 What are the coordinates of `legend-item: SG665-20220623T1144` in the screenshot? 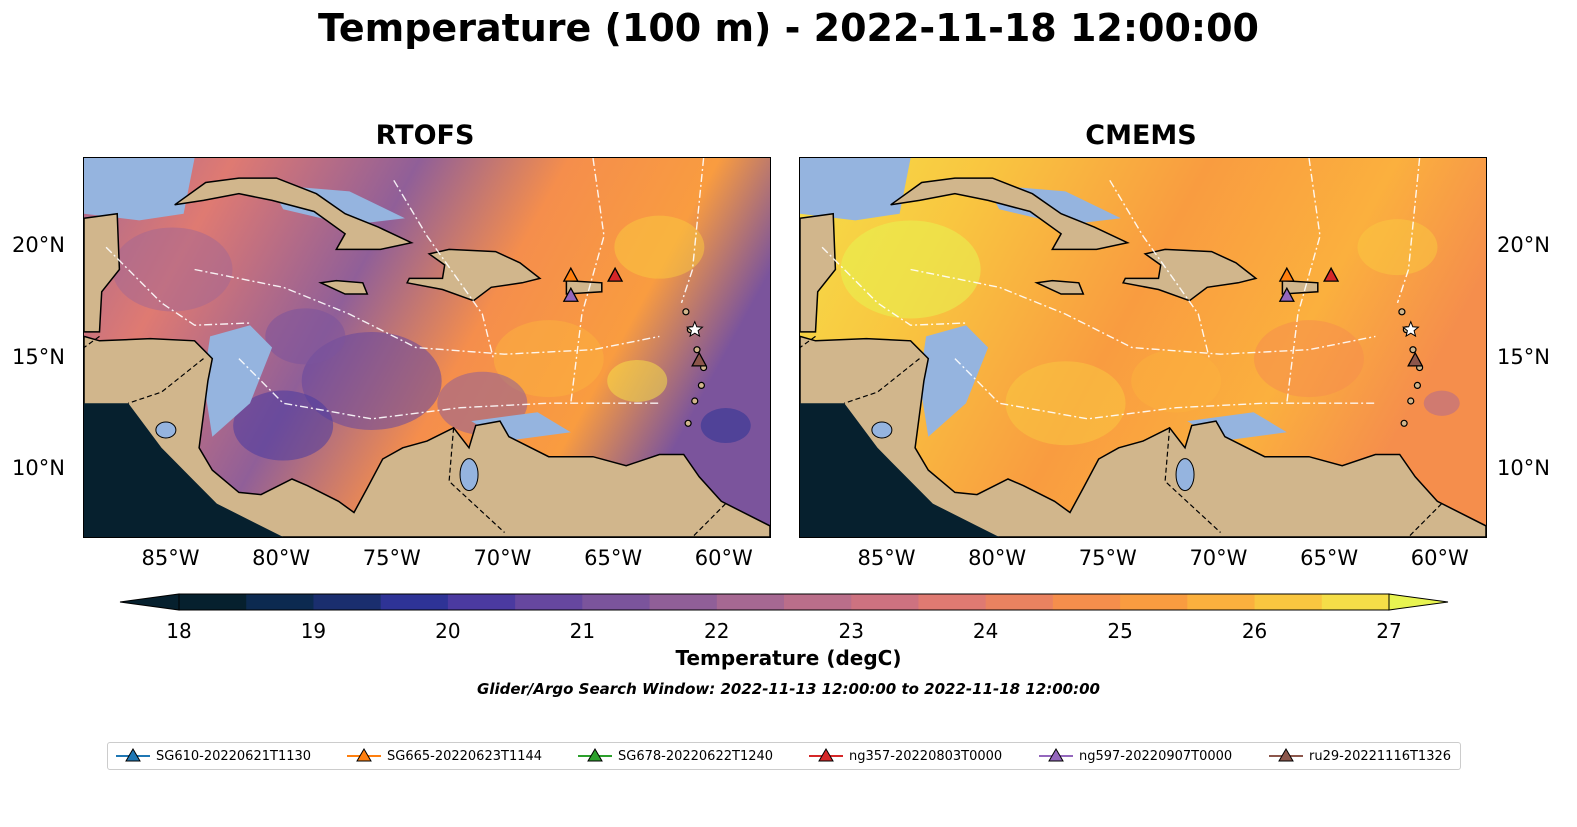 It's located at (443, 756).